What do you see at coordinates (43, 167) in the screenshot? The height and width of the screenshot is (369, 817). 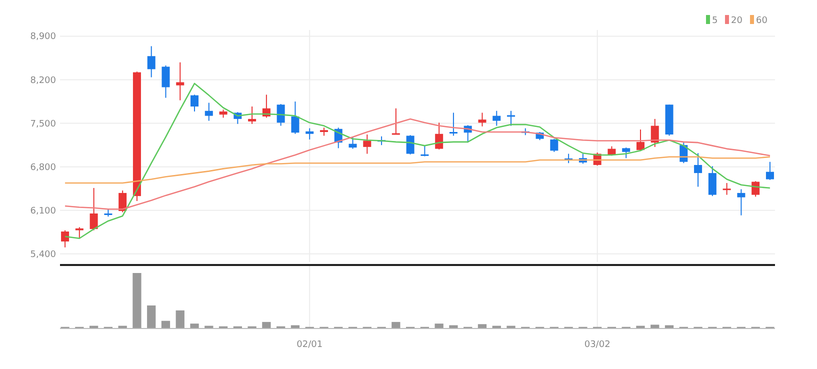 I see `y-tick-label: 6,800` at bounding box center [43, 167].